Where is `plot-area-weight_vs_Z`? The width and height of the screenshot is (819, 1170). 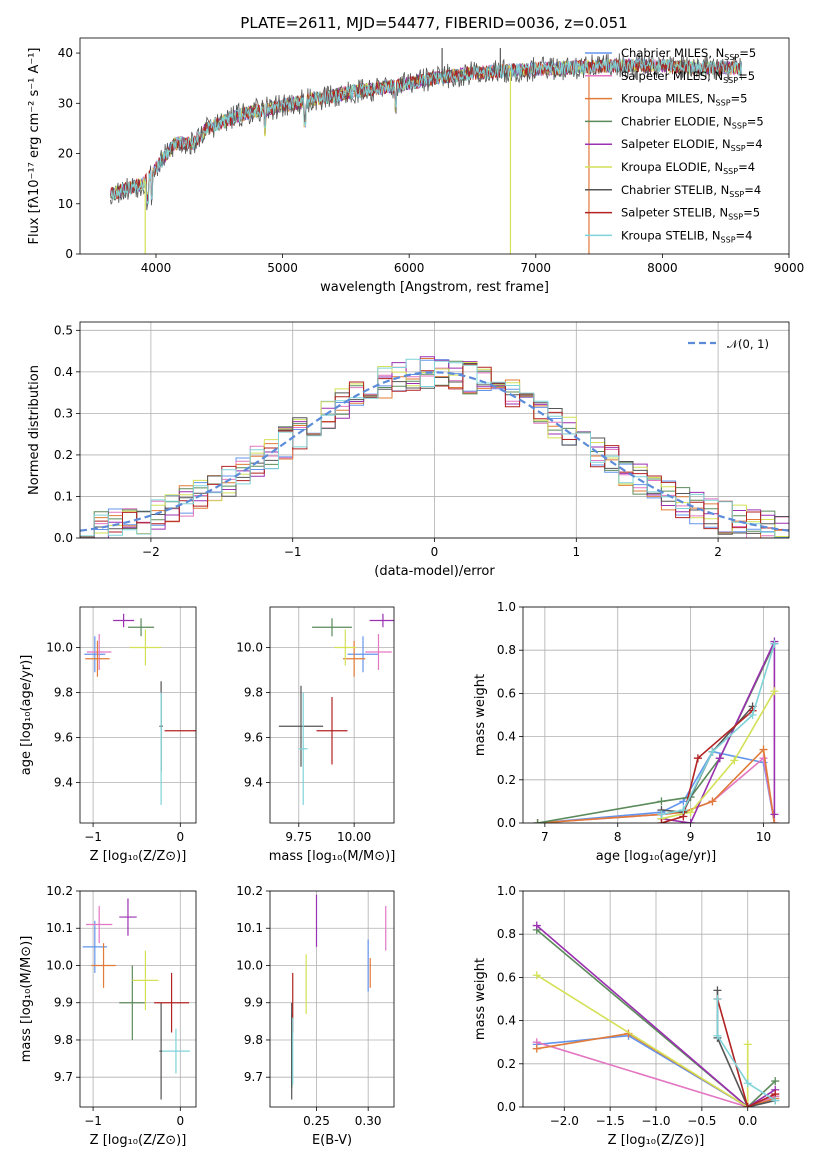 plot-area-weight_vs_Z is located at coordinates (656, 1014).